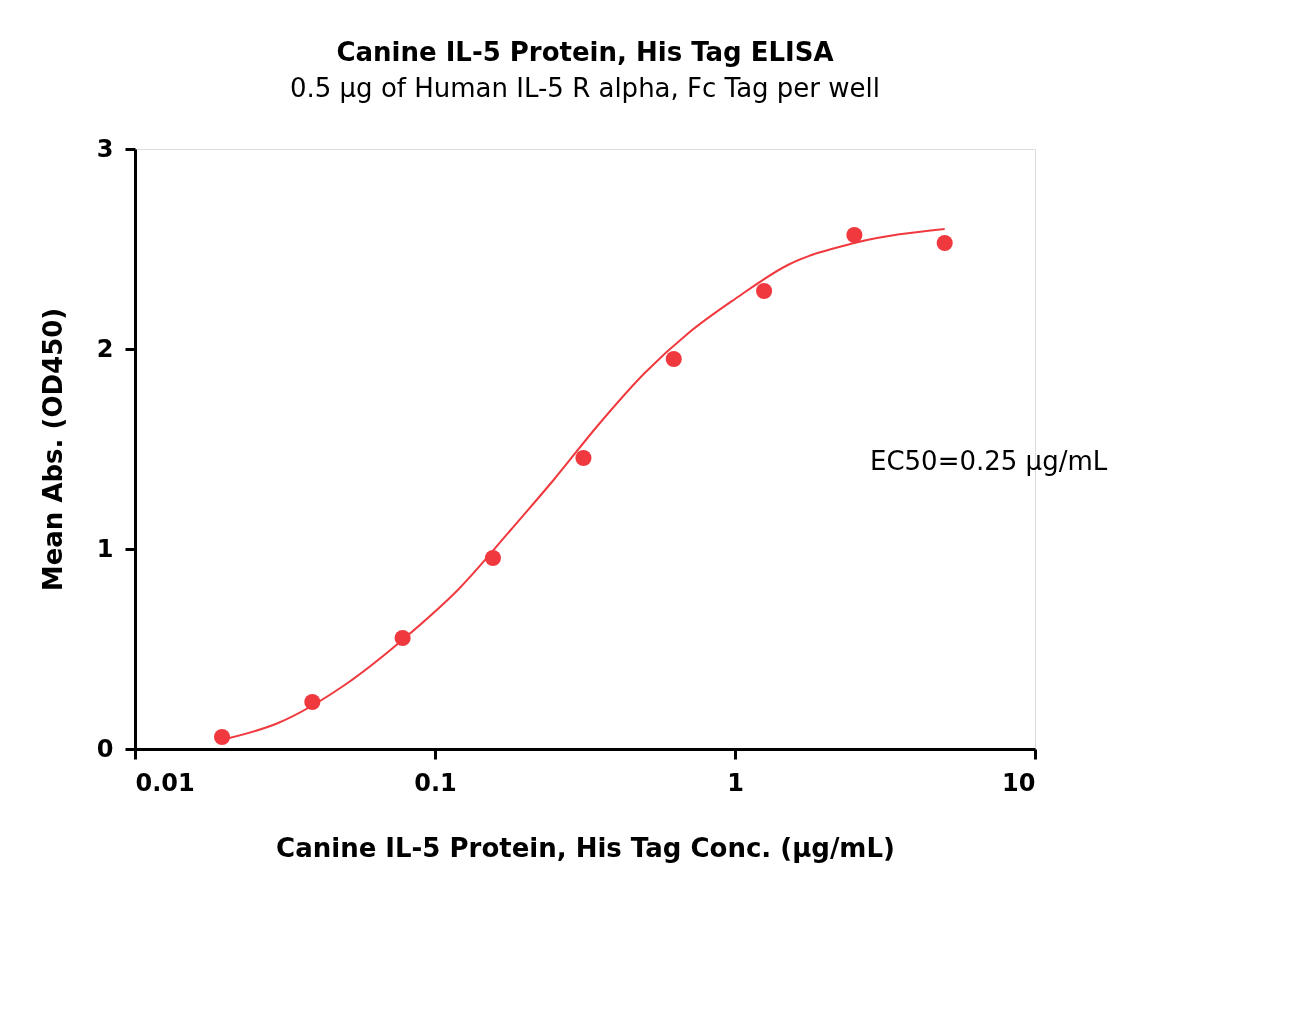 The width and height of the screenshot is (1298, 1029). I want to click on annotation: EC50=0.25 μg/mL, so click(989, 461).